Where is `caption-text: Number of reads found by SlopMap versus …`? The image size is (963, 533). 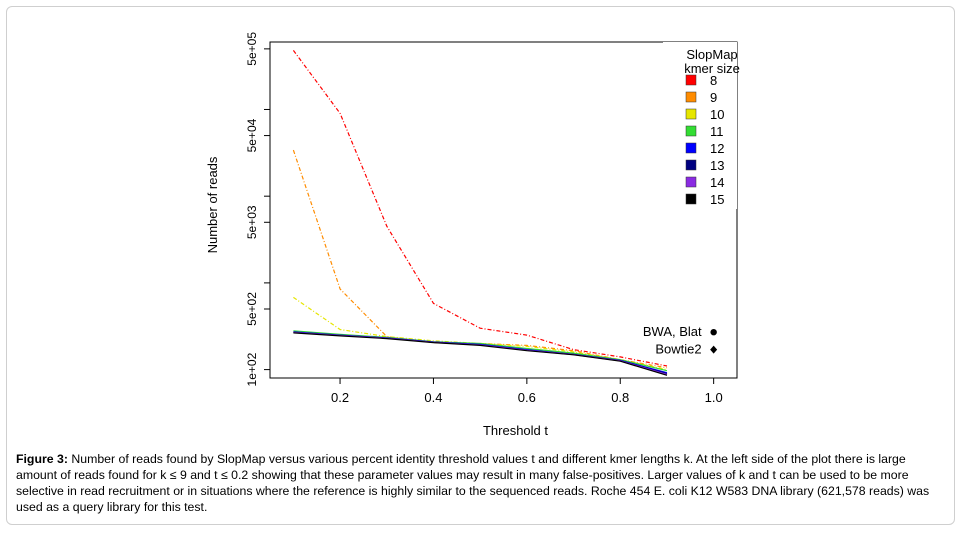
caption-text: Number of reads found by SlopMap versus … is located at coordinates (473, 483).